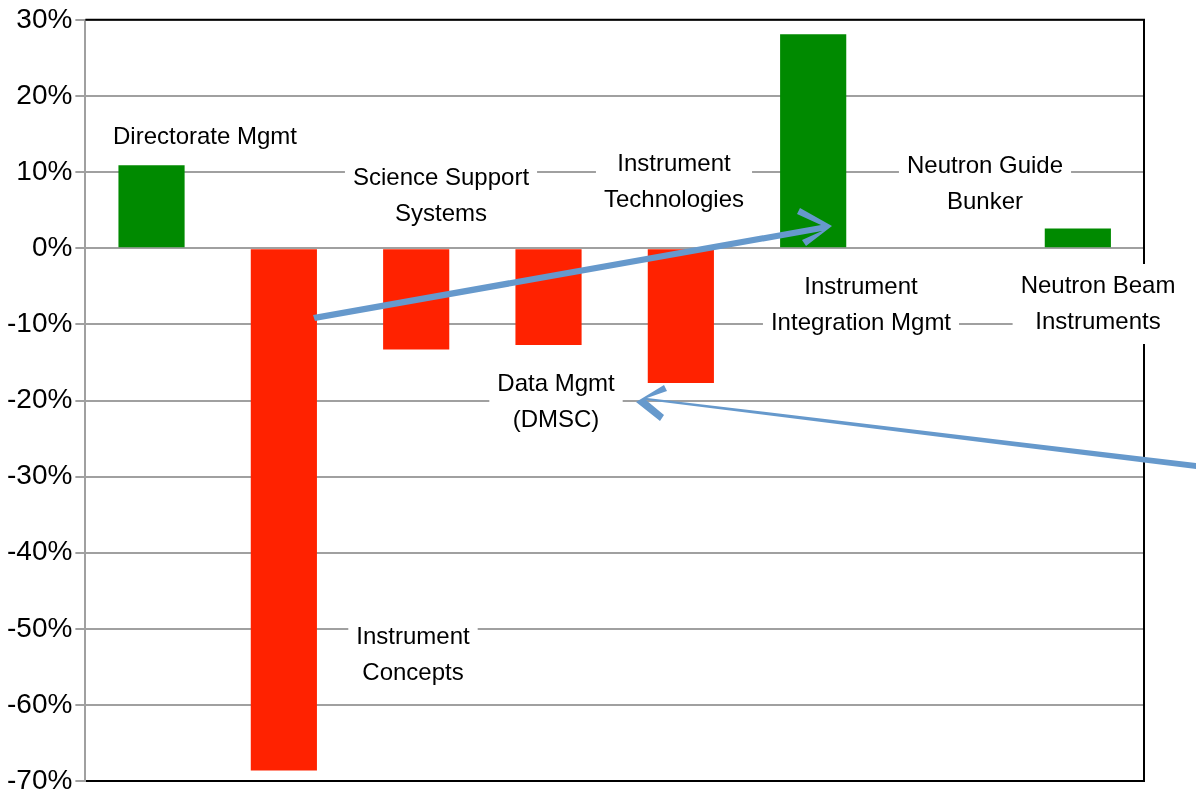  What do you see at coordinates (1098, 302) in the screenshot?
I see `annotation: Neutron Beam Instruments` at bounding box center [1098, 302].